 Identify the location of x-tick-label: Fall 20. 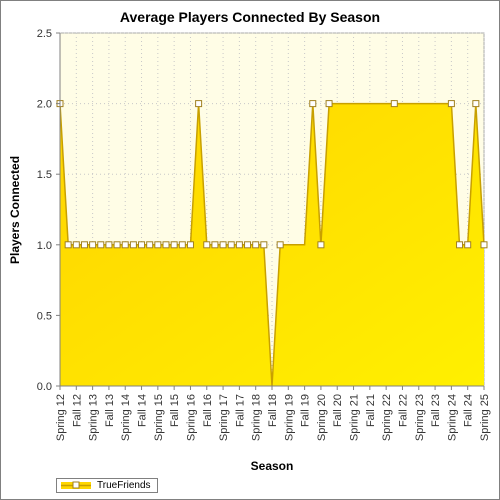
(338, 410).